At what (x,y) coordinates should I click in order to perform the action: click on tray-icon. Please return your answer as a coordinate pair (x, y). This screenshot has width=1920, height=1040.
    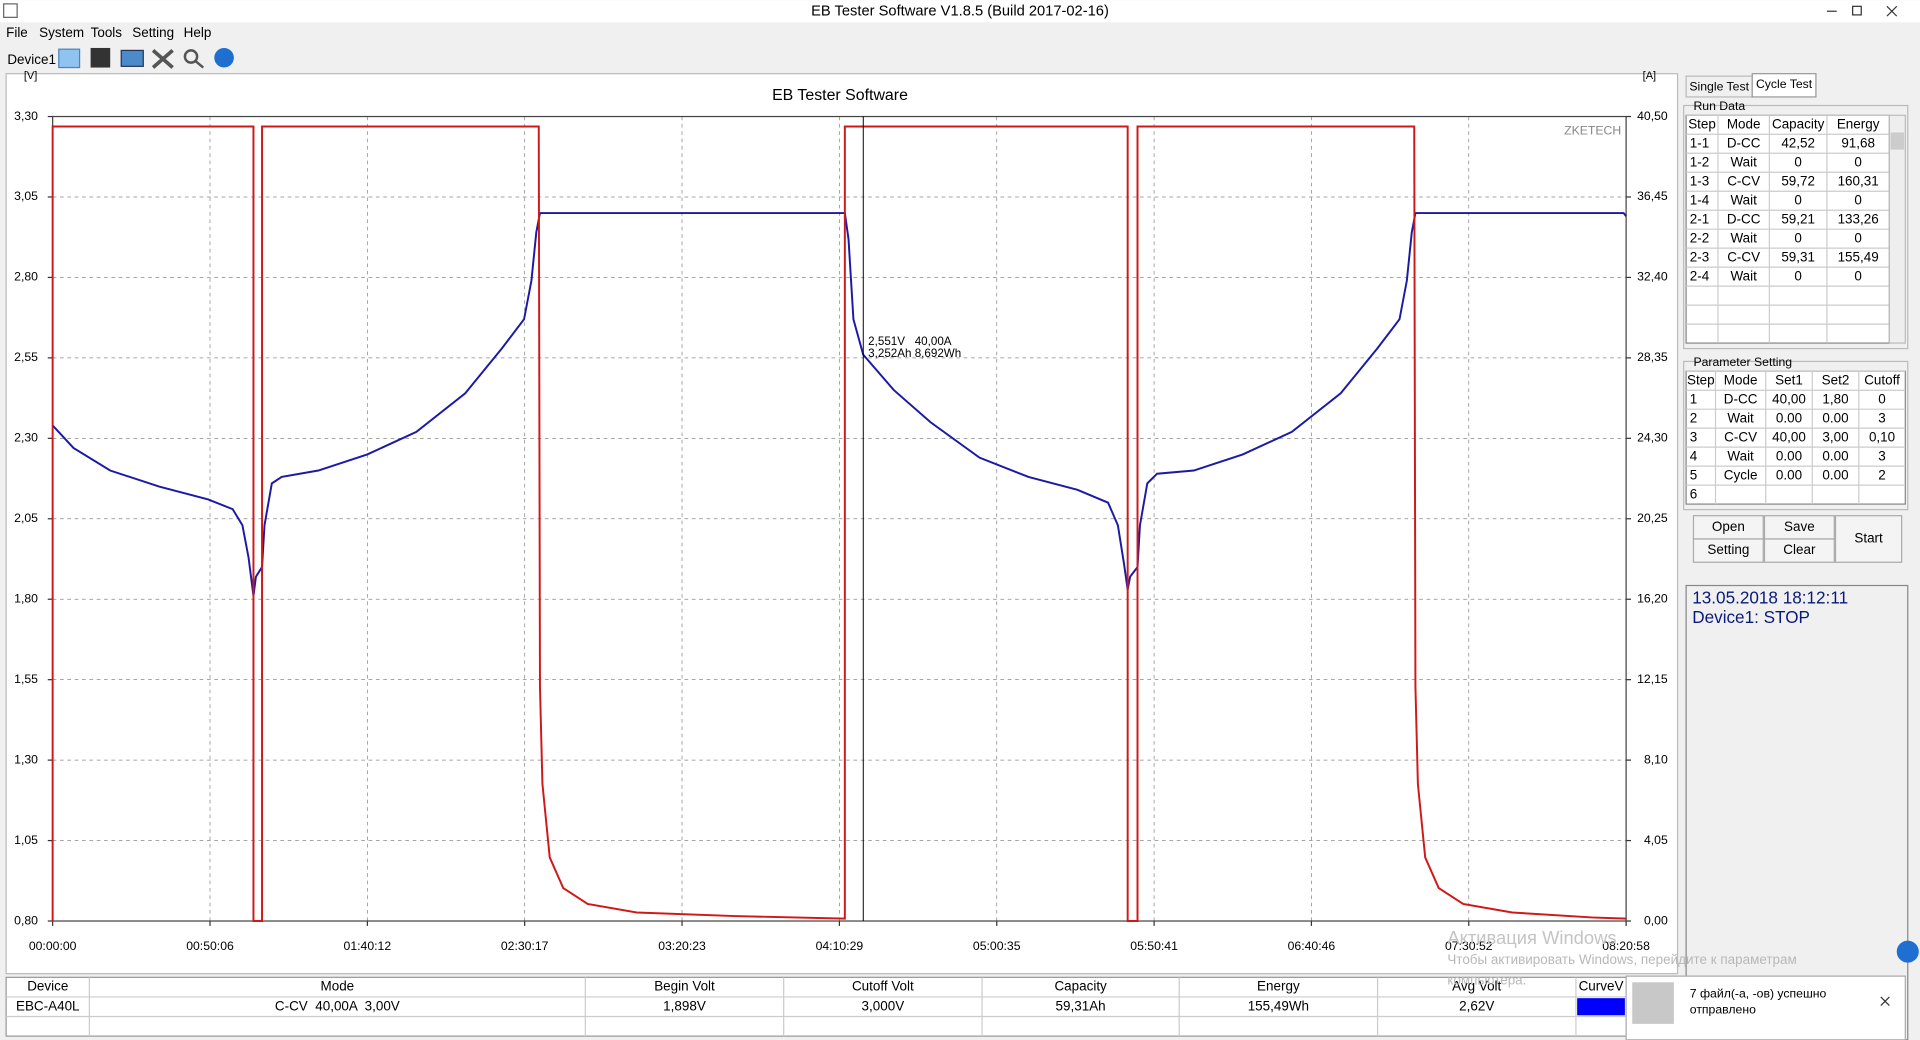
    Looking at the image, I should click on (1907, 951).